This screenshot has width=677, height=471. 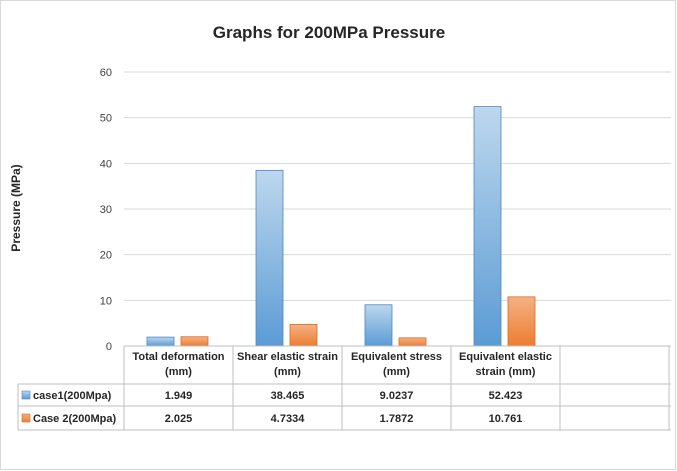 What do you see at coordinates (396, 357) in the screenshot?
I see `category-label: Equivalent stress` at bounding box center [396, 357].